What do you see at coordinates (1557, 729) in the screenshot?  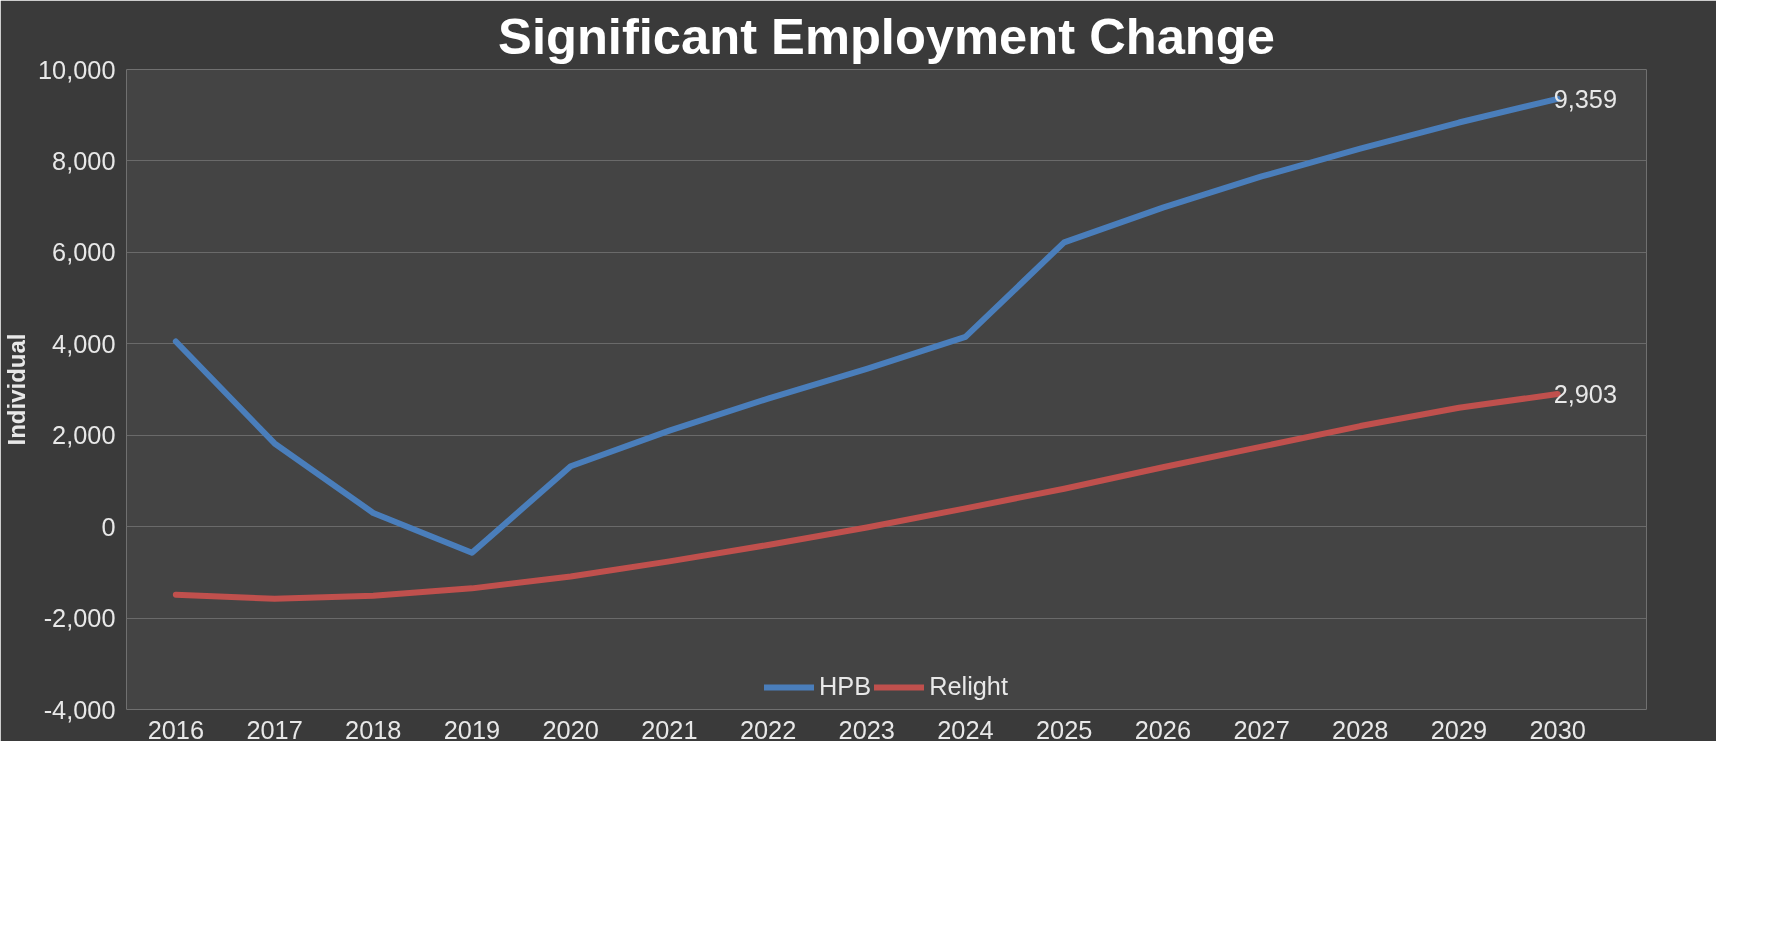 I see `x-tick-label: 2030` at bounding box center [1557, 729].